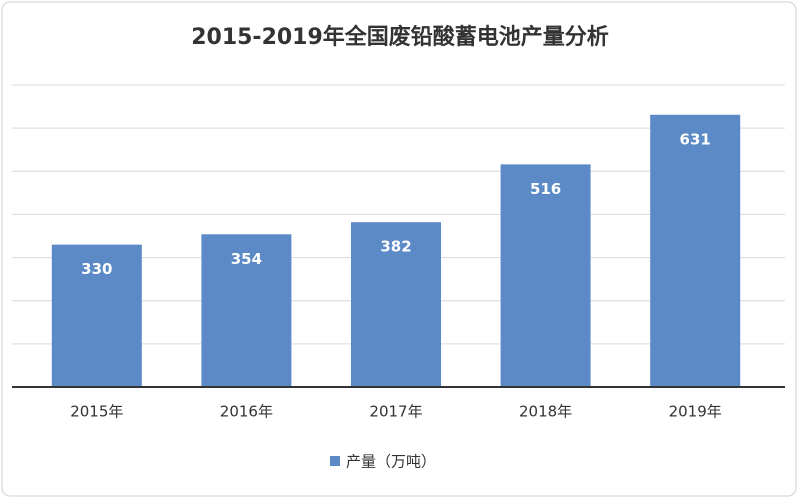 The height and width of the screenshot is (504, 800). Describe the element at coordinates (246, 412) in the screenshot. I see `x-tick-label: 2016年` at that location.